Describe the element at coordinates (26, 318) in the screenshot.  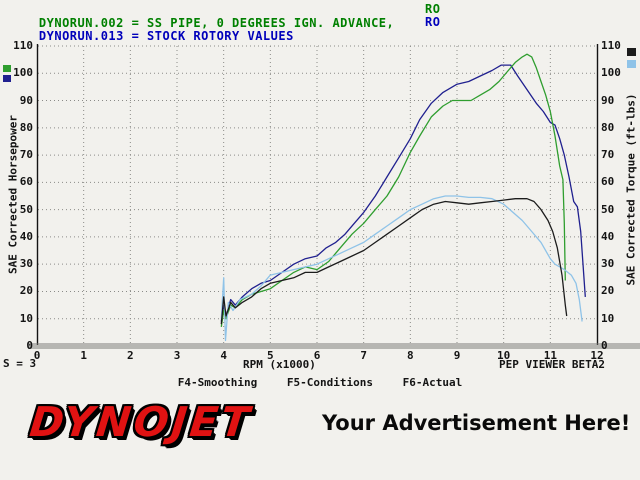
I see `y-tick-left-10: 10` at that location.